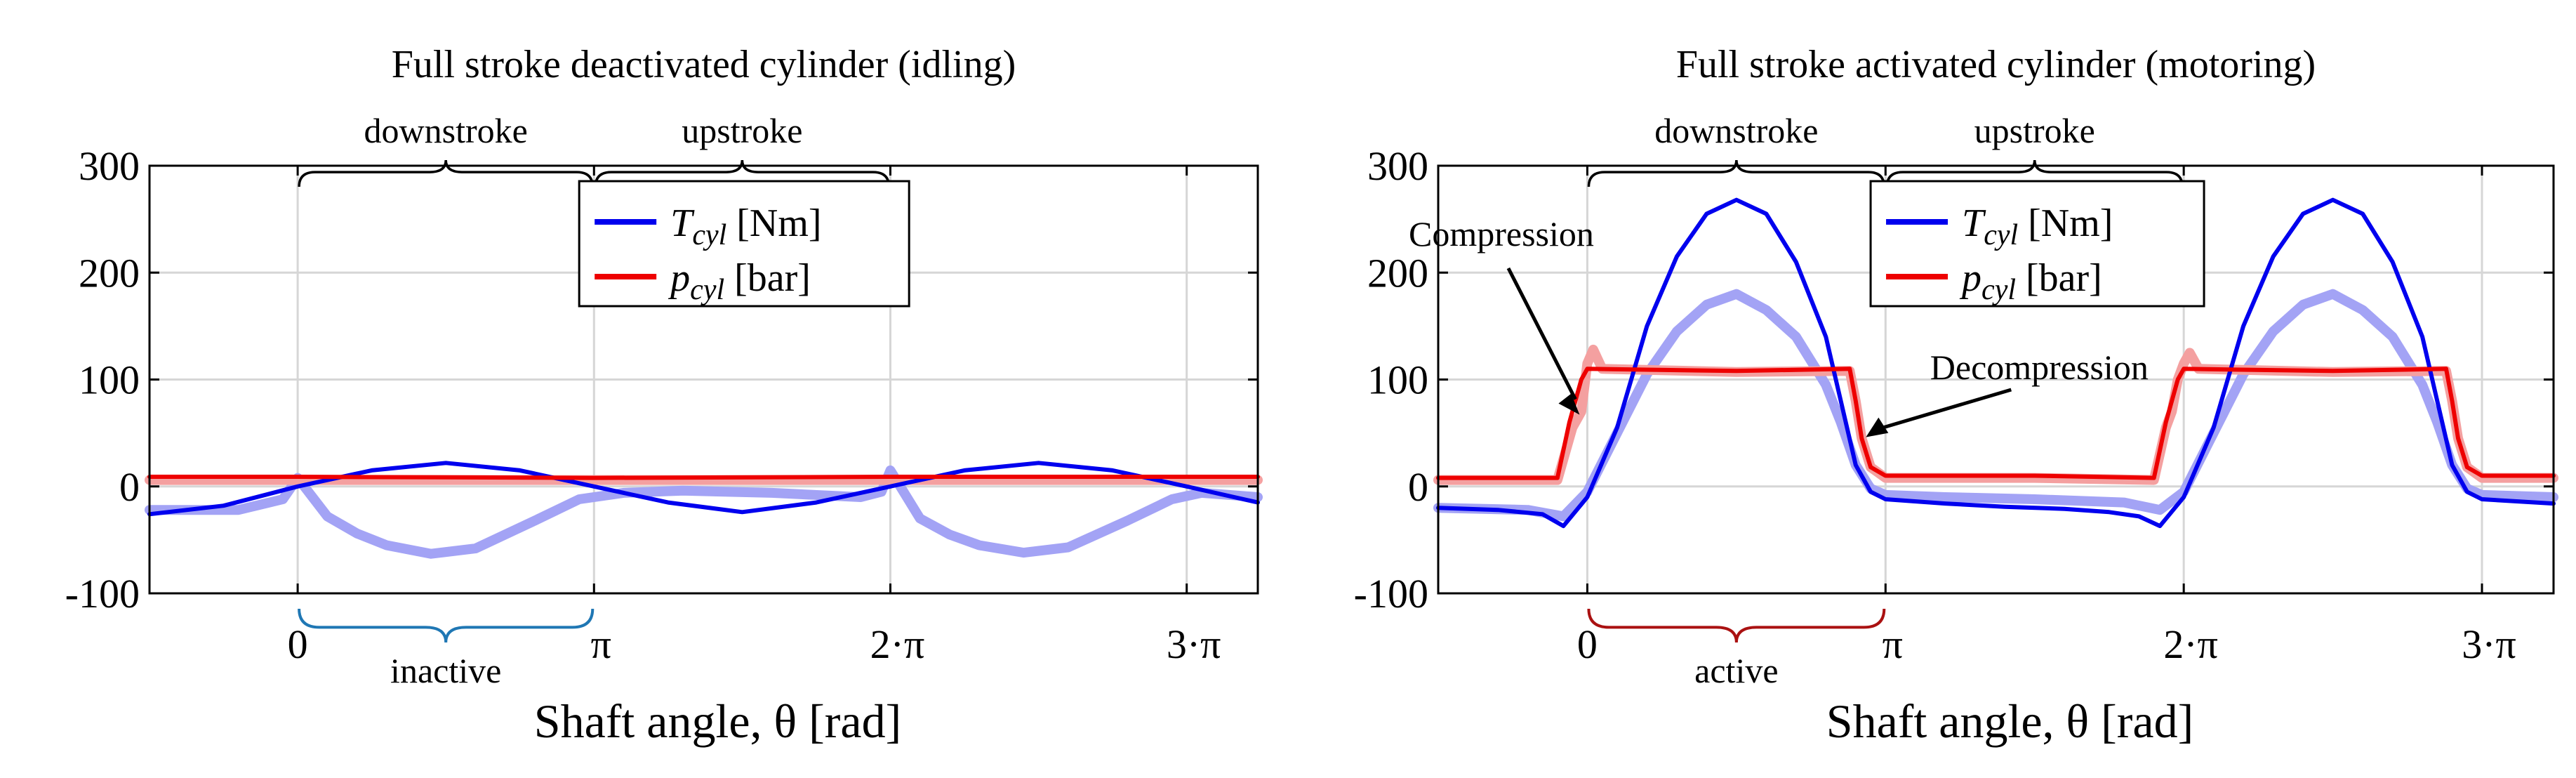  Describe the element at coordinates (1502, 233) in the screenshot. I see `annotation-compression: Compression` at that location.